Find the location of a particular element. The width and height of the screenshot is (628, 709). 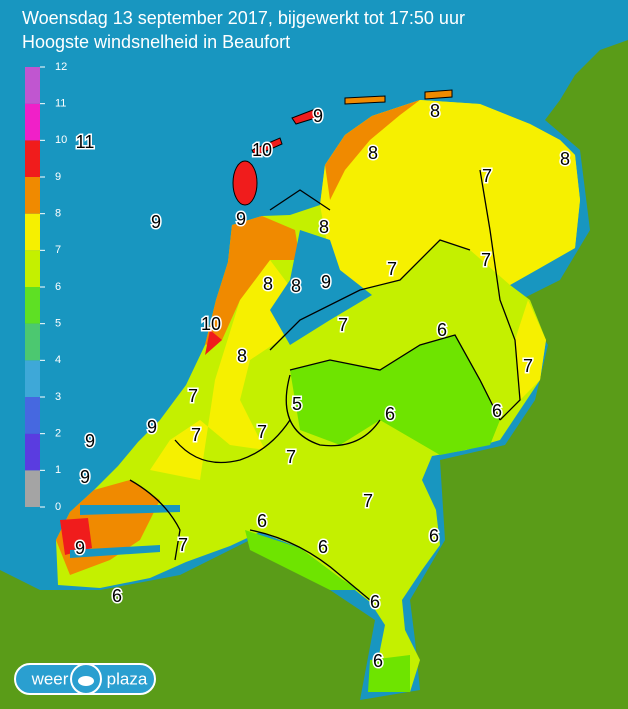

legend-tick-label: 12 is located at coordinates (61, 67).